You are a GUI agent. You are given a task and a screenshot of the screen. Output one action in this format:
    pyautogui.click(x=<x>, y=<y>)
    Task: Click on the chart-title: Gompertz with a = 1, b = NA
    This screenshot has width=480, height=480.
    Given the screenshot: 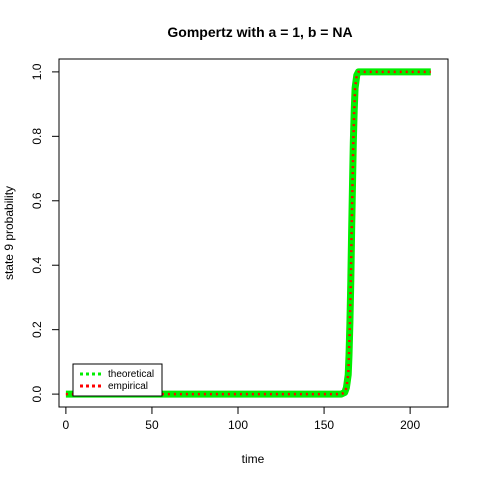 What is the action you would take?
    pyautogui.click(x=259, y=32)
    